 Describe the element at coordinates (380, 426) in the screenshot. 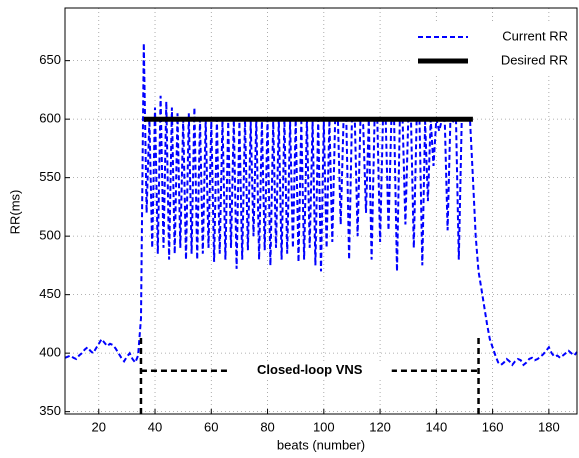

I see `x-tick-label: 120` at that location.